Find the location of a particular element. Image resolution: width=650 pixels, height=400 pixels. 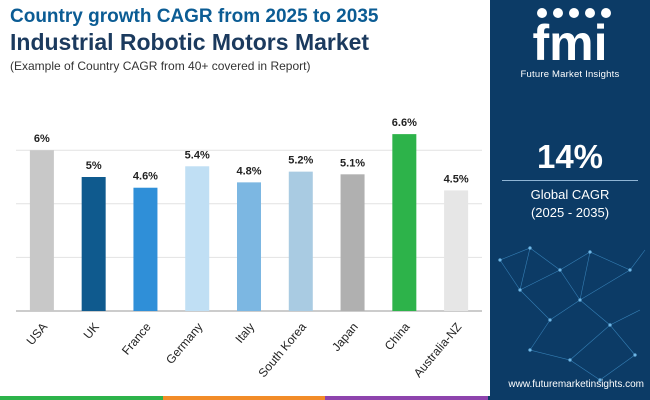

chart-title-line1: Country growth CAGR from 2025 to 2035 is located at coordinates (194, 16).